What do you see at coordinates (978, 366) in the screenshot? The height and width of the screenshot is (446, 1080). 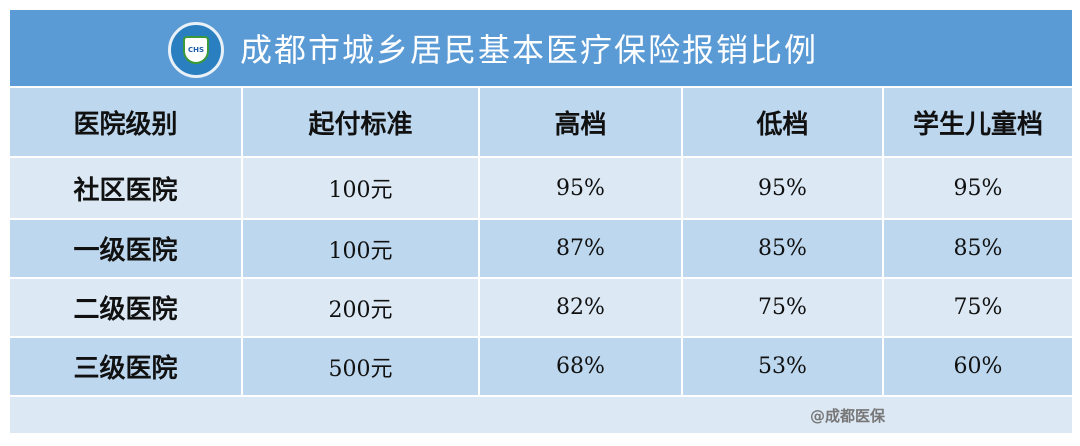 I see `table-cell: 60%` at bounding box center [978, 366].